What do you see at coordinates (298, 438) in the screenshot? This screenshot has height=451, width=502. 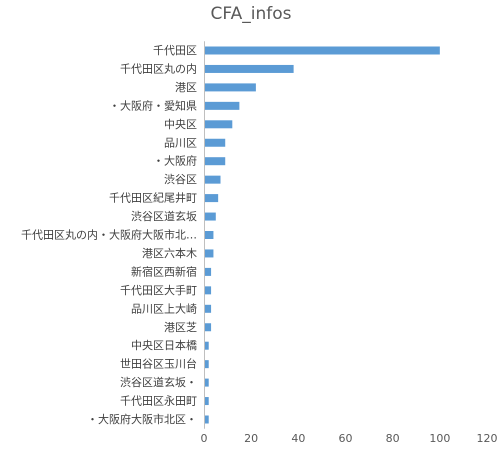 I see `x-tick-label: 40` at bounding box center [298, 438].